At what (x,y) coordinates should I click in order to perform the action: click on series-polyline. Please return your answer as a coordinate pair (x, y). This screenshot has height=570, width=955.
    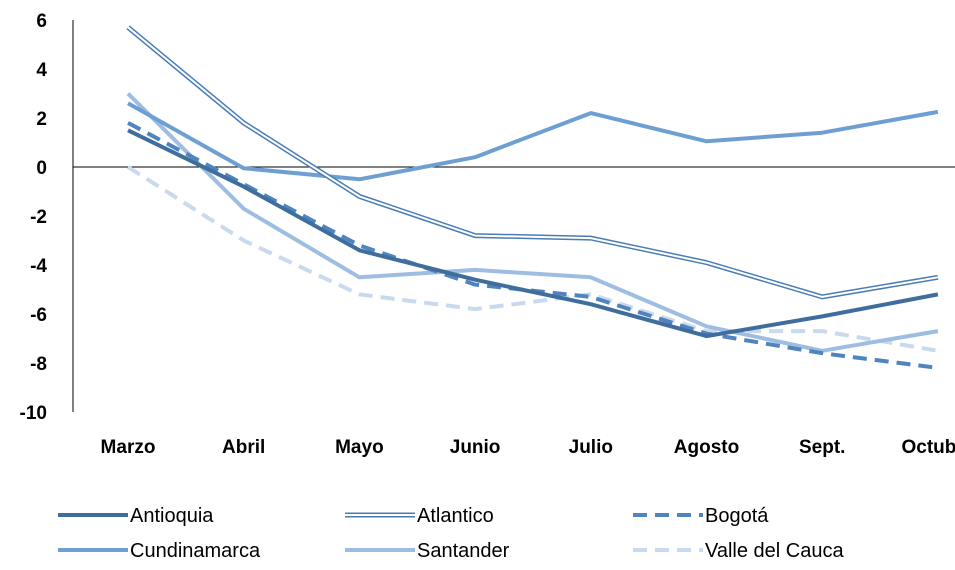
    Looking at the image, I should click on (533, 141).